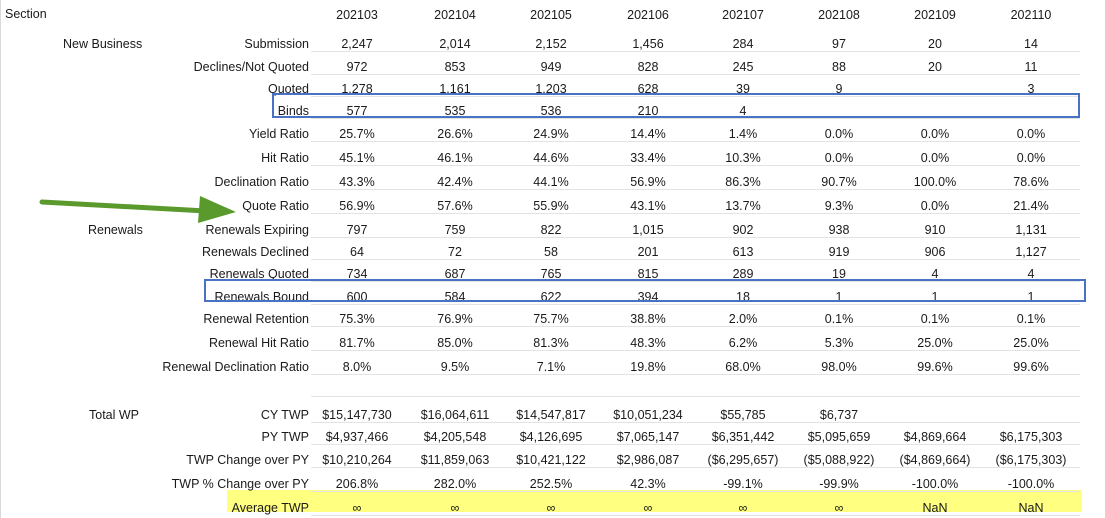 The height and width of the screenshot is (518, 1105). Describe the element at coordinates (743, 460) in the screenshot. I see `table-cell: ($6,295,657)` at that location.